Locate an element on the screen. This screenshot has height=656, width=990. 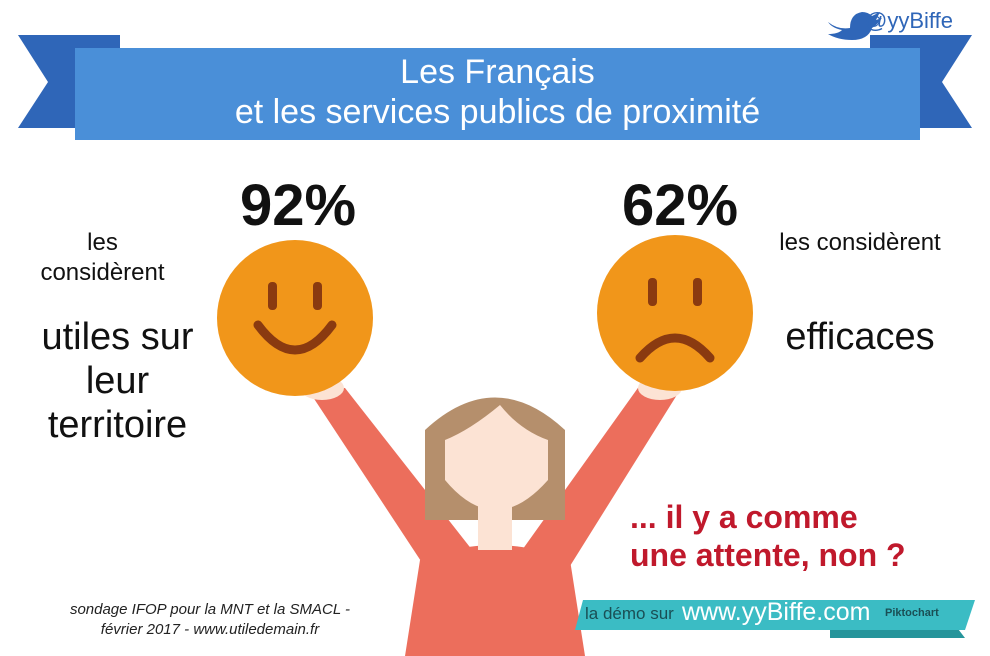
left-percent: 92% is located at coordinates (298, 205).